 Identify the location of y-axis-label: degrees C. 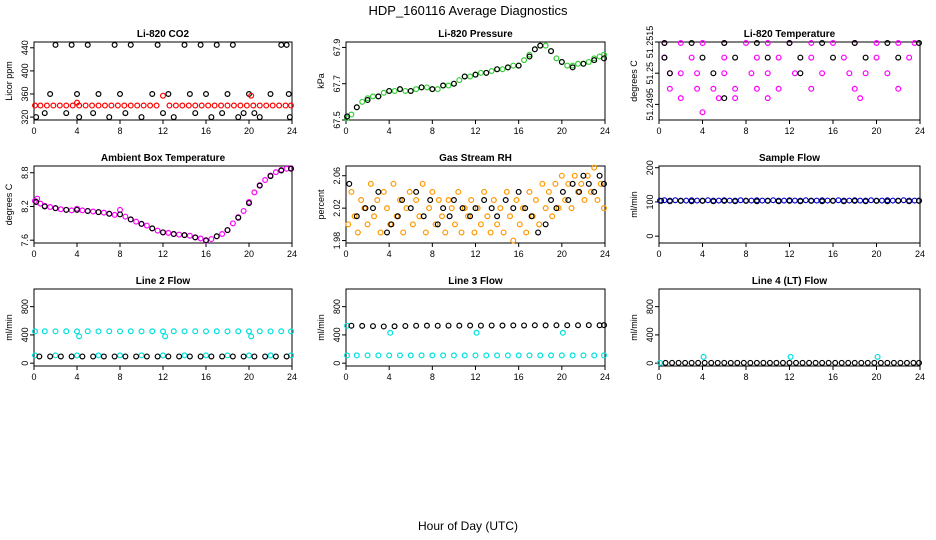
(634, 81).